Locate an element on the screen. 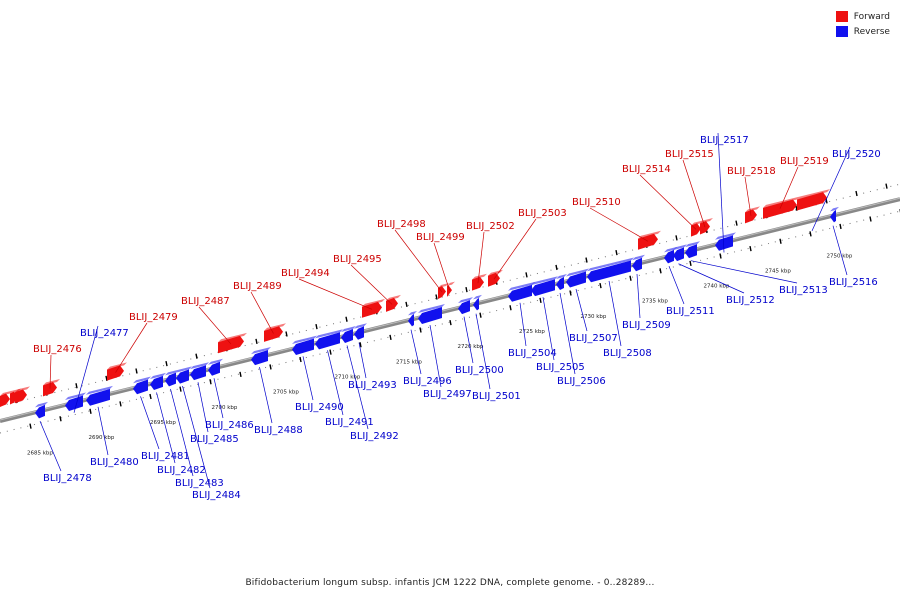  gene-label-blij-2479: BLIJ_2479 is located at coordinates (153, 317).